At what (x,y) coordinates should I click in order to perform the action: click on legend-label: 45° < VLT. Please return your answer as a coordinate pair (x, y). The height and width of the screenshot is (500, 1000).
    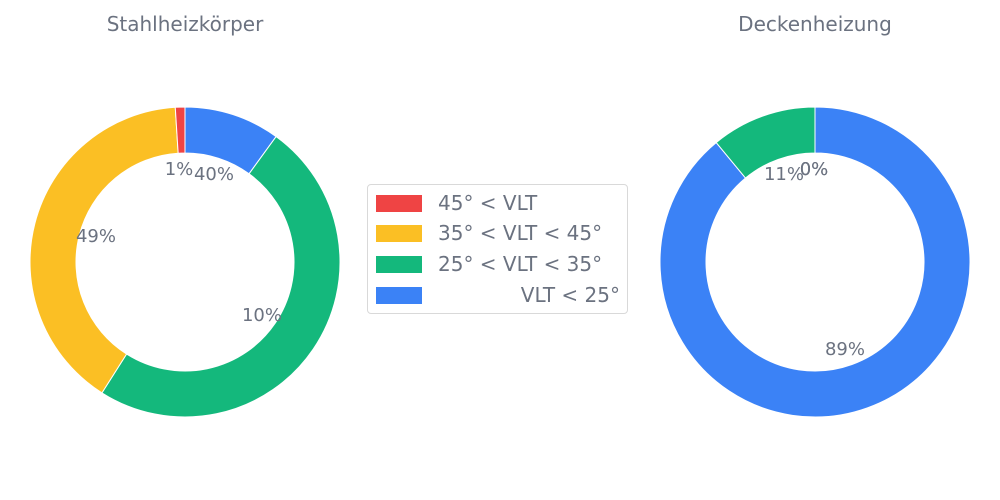
    Looking at the image, I should click on (488, 203).